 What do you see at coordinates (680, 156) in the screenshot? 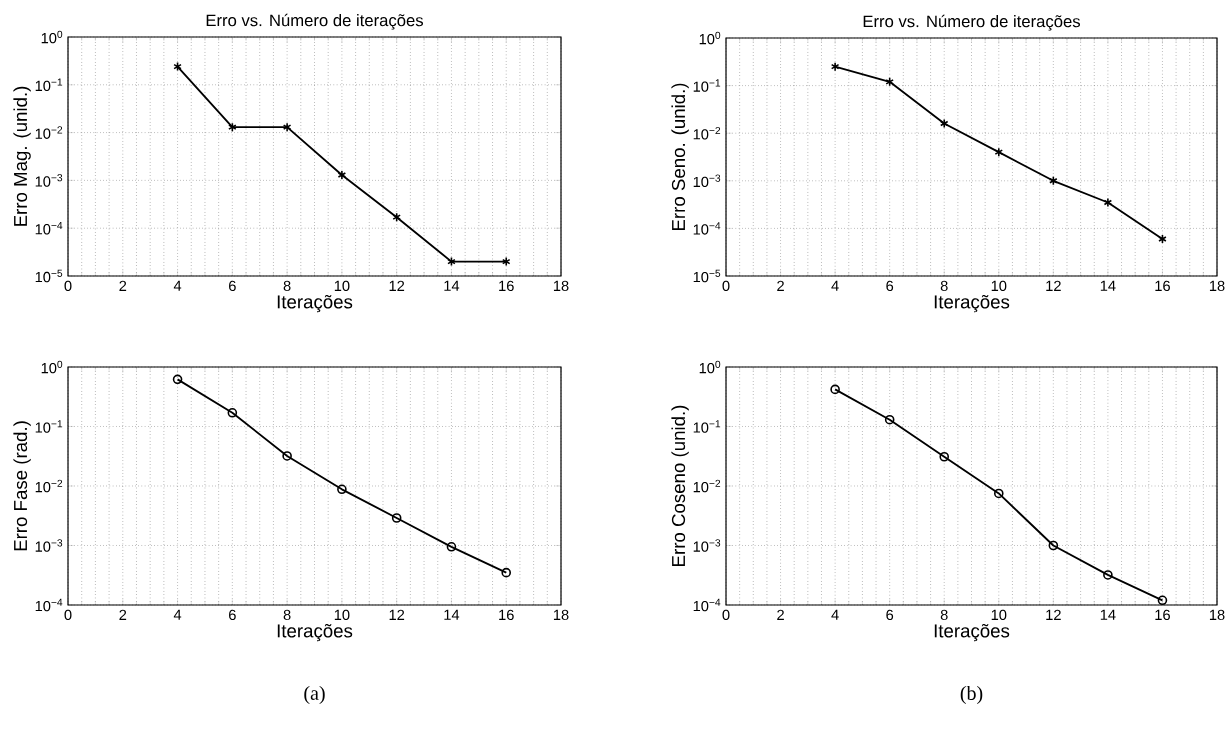
I see `y-axis-title: Erro Seno. (unid.)` at bounding box center [680, 156].